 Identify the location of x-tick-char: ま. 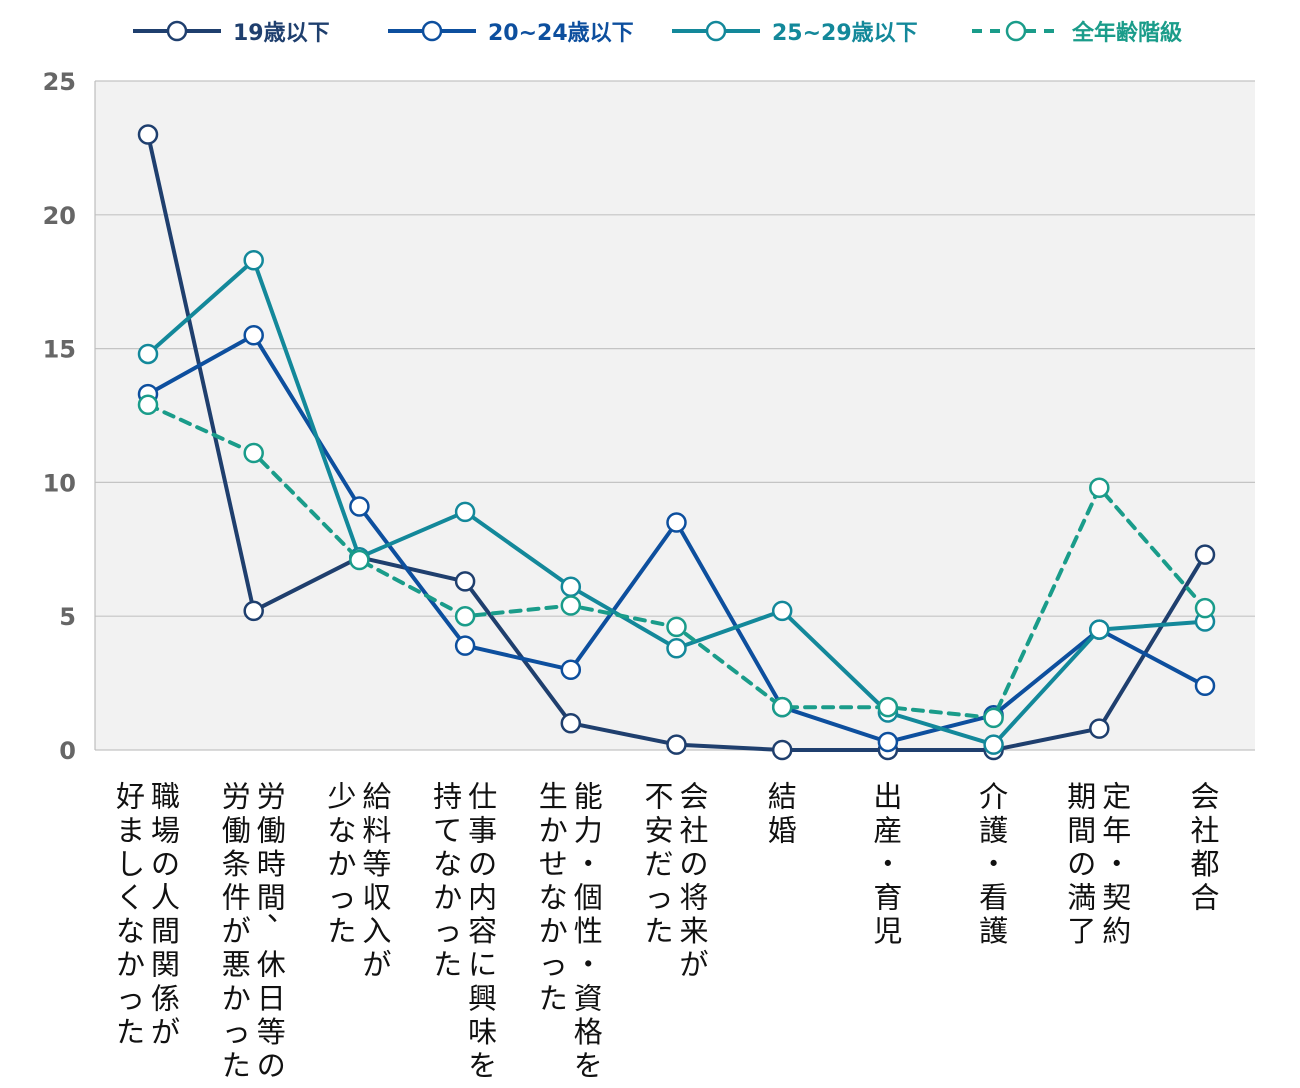
(130, 830).